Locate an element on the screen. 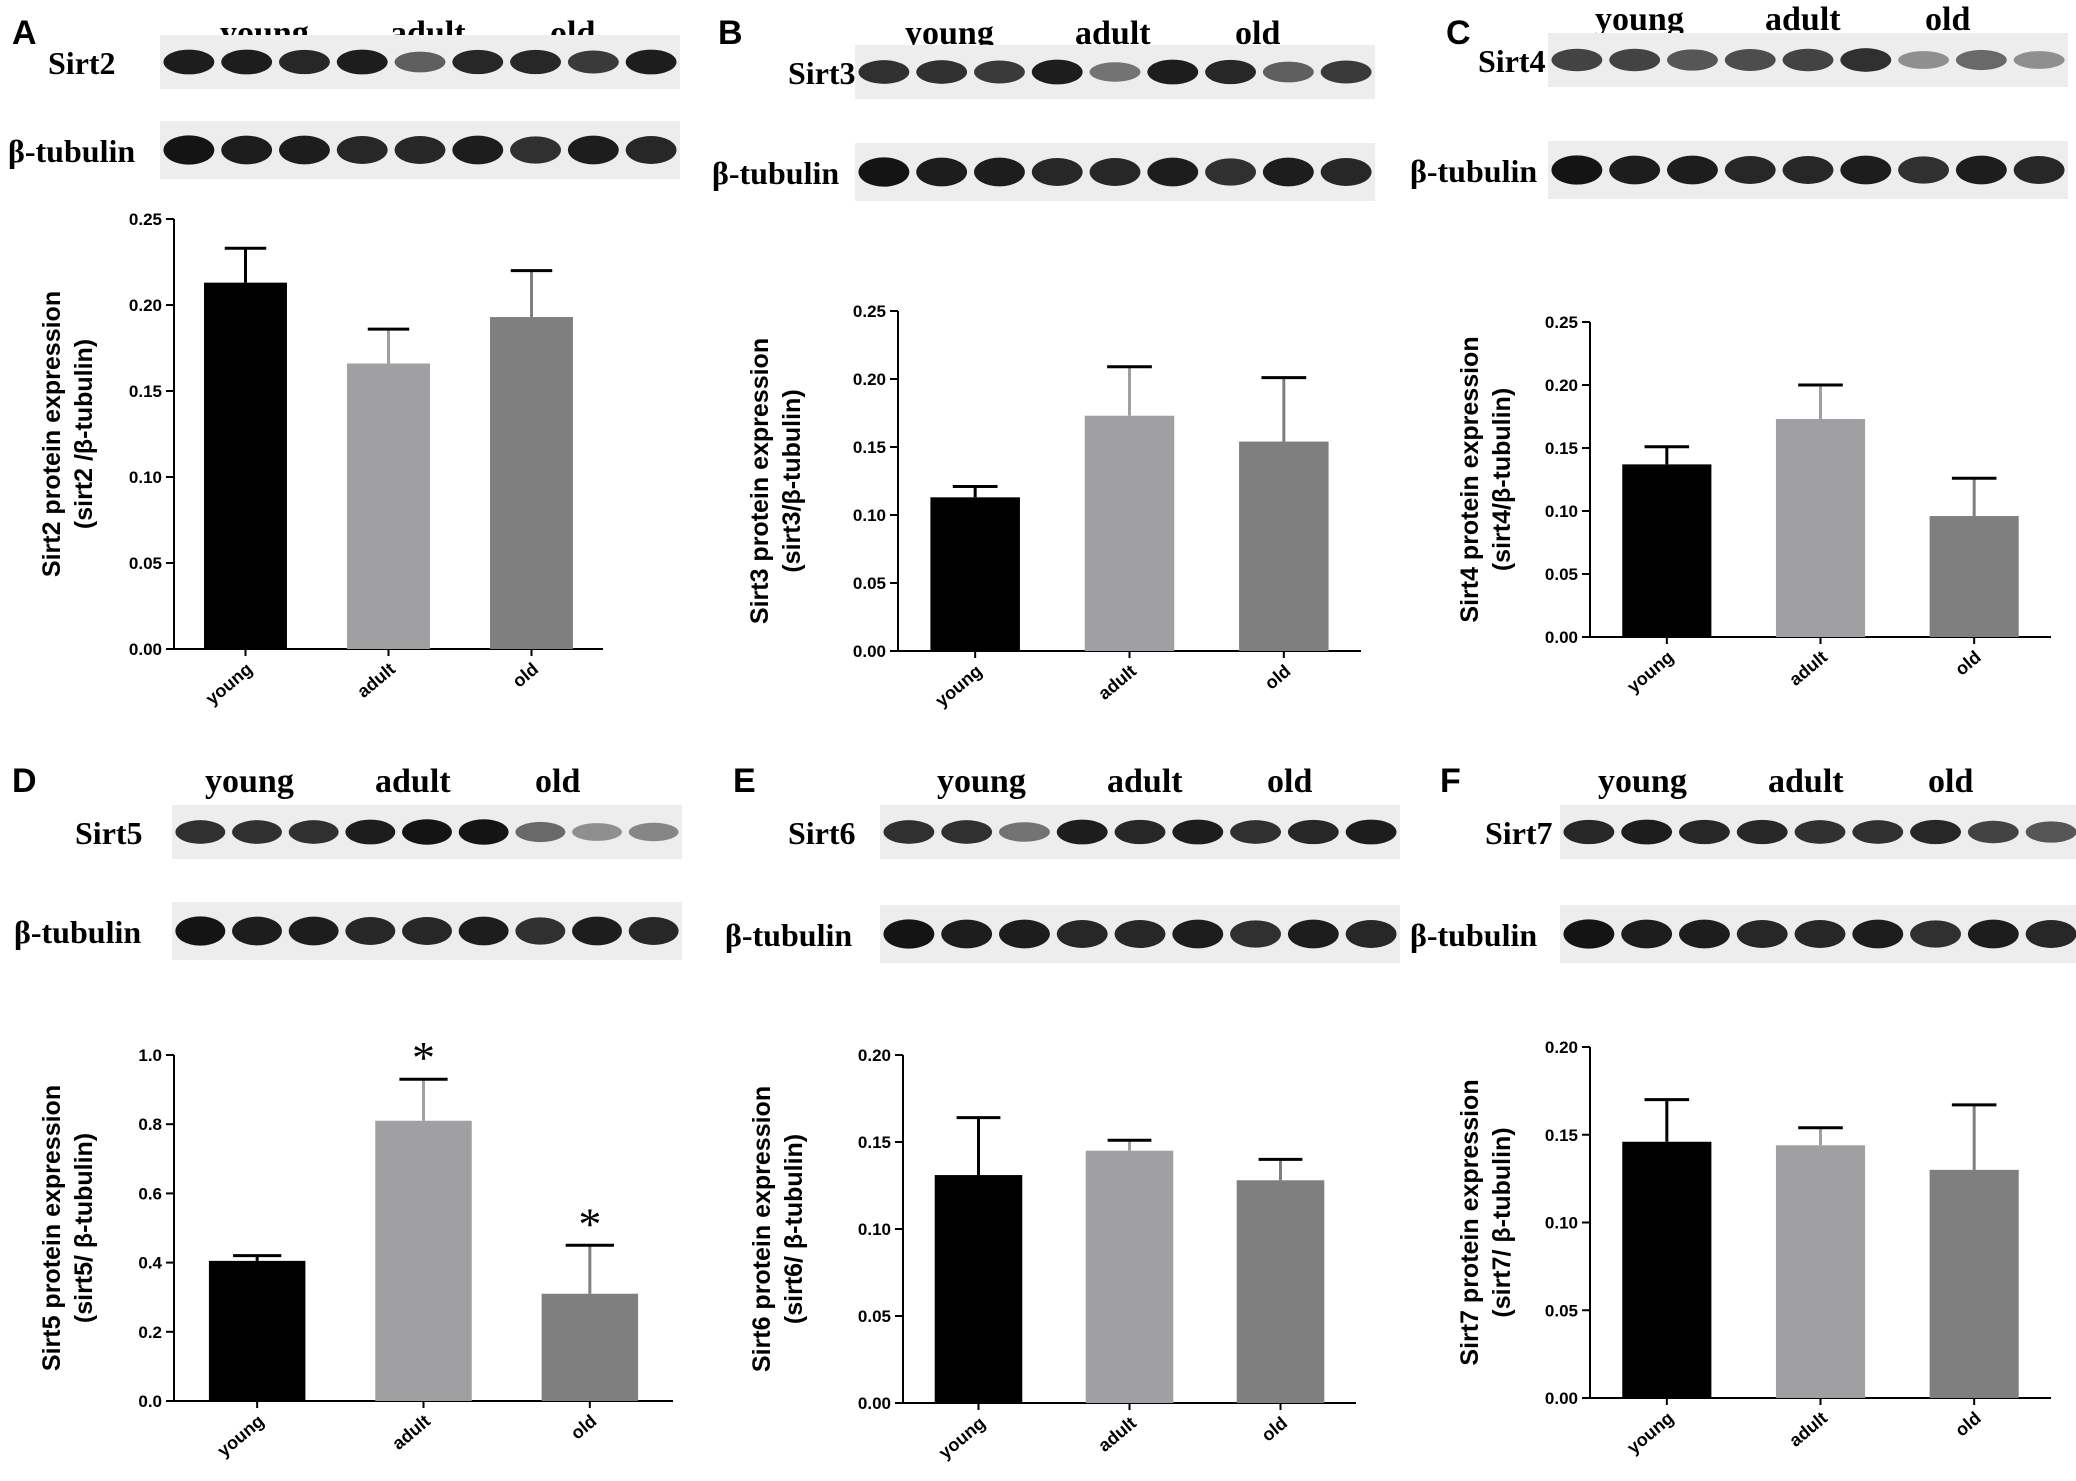 The width and height of the screenshot is (2076, 1481). y-axis-label-line2: (sirt2 /β-tubulin) is located at coordinates (84, 434).